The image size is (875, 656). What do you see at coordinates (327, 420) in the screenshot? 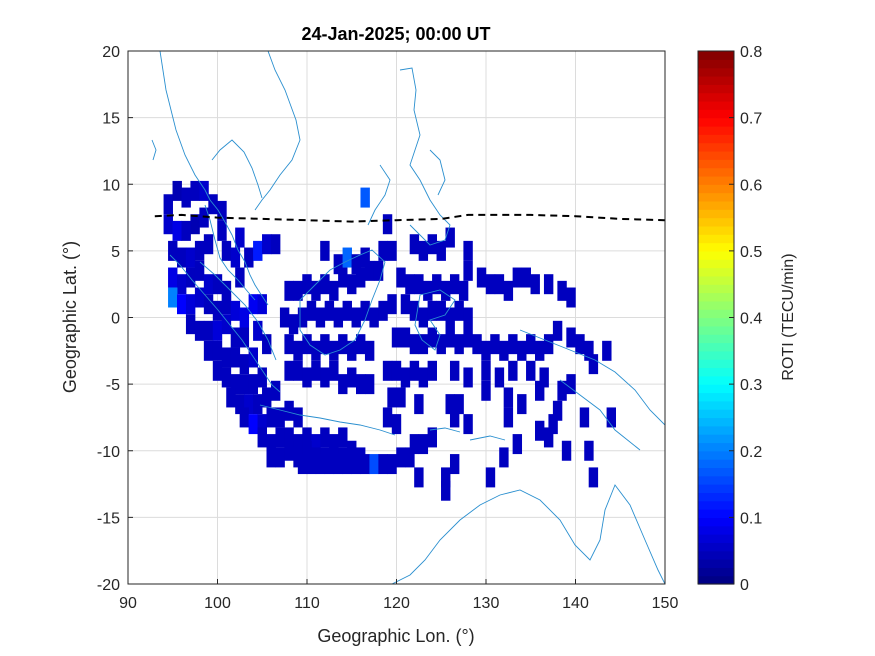
I see `coastline-java` at bounding box center [327, 420].